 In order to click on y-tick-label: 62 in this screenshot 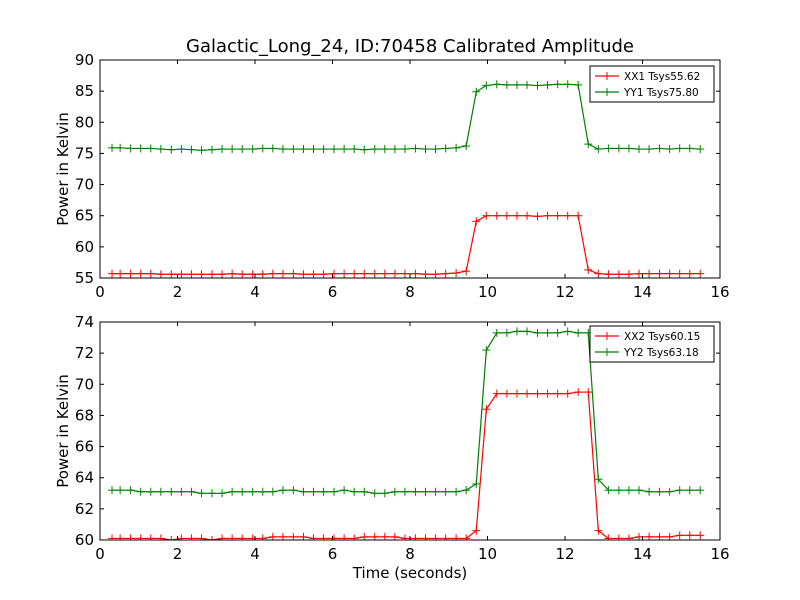, I will do `click(84, 509)`.